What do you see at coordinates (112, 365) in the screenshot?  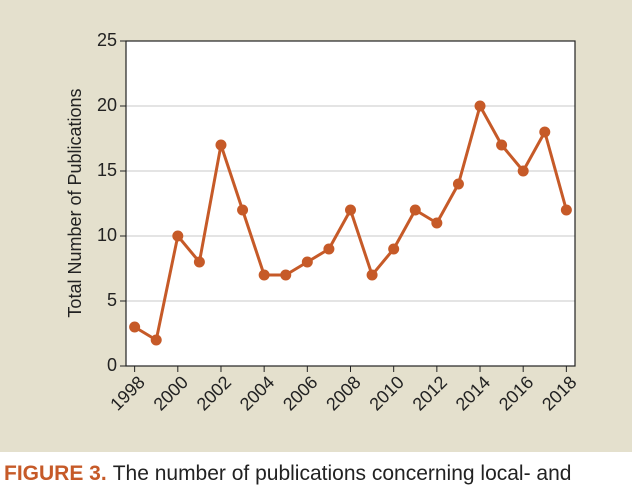 I see `y-tick-label: 0` at bounding box center [112, 365].